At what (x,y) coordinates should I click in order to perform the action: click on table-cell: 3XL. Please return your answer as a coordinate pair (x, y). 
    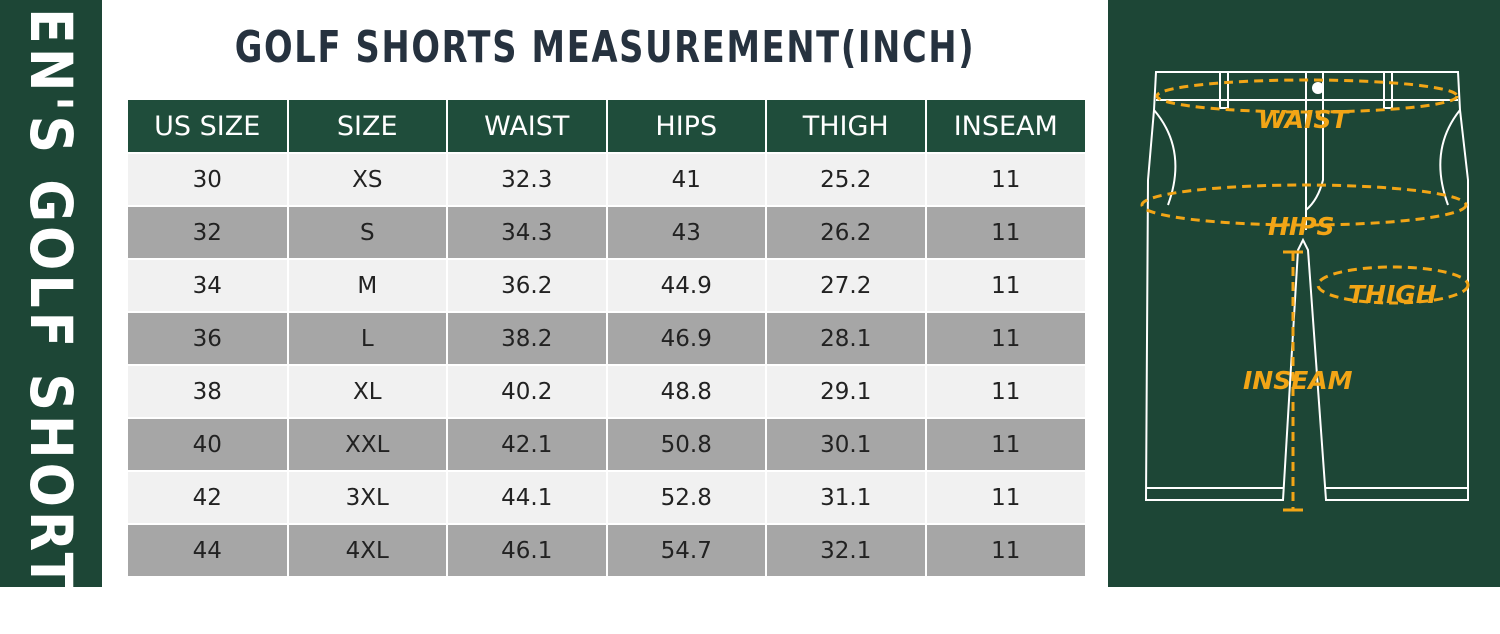
    Looking at the image, I should click on (367, 497).